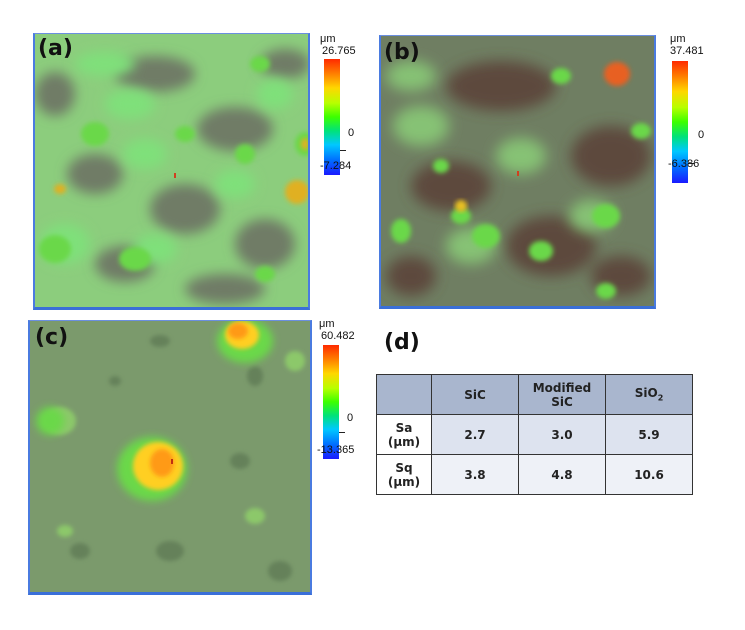 This screenshot has height=630, width=745. Describe the element at coordinates (404, 467) in the screenshot. I see `row-label-sq-line1: Sq` at that location.